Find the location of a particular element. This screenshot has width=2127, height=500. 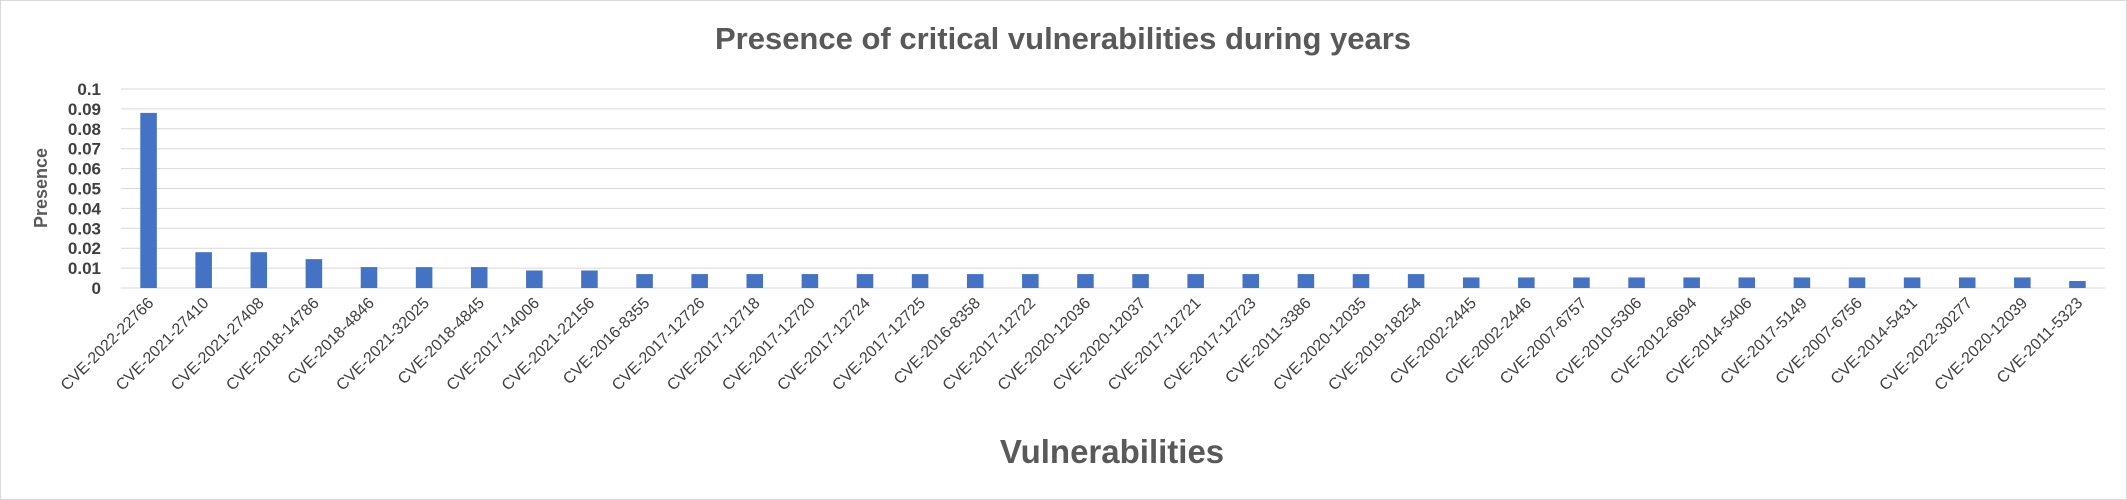

x-tick-label: CVE-2022-22766 is located at coordinates (108, 345).